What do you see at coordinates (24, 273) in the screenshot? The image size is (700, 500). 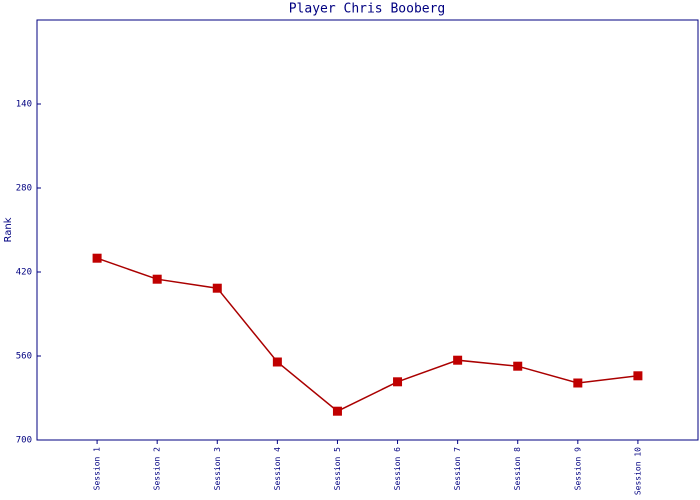 I see `y-tick-label: 420` at bounding box center [24, 273].